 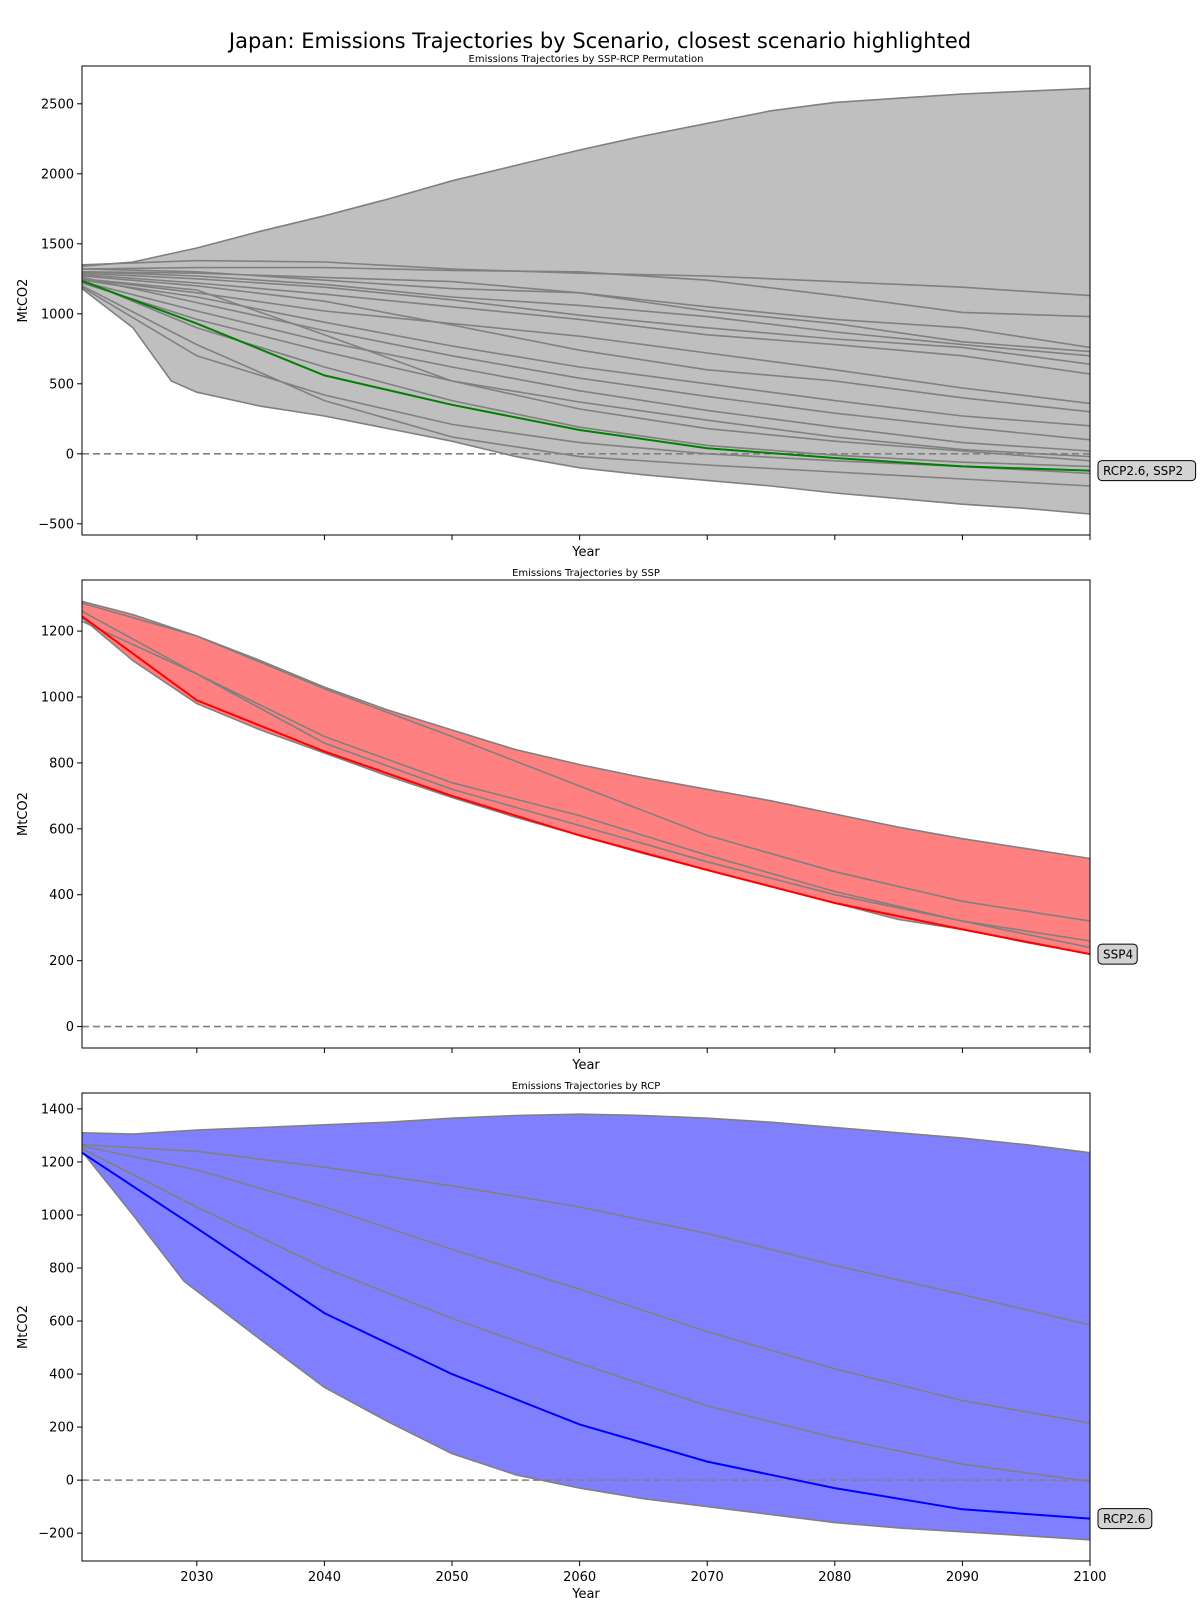 What do you see at coordinates (70, 454) in the screenshot?
I see `ssp-rcp-y-tick-label-1: 0` at bounding box center [70, 454].